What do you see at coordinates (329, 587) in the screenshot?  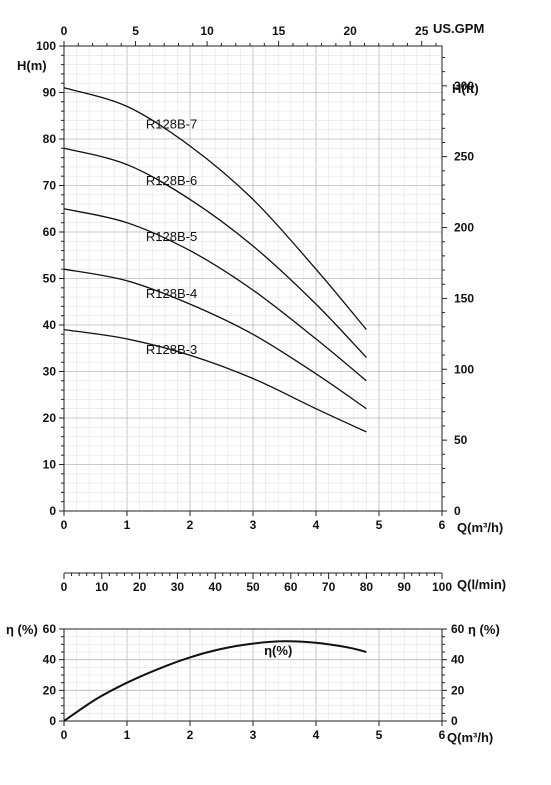 I see `lpm-tick-label: 70` at bounding box center [329, 587].